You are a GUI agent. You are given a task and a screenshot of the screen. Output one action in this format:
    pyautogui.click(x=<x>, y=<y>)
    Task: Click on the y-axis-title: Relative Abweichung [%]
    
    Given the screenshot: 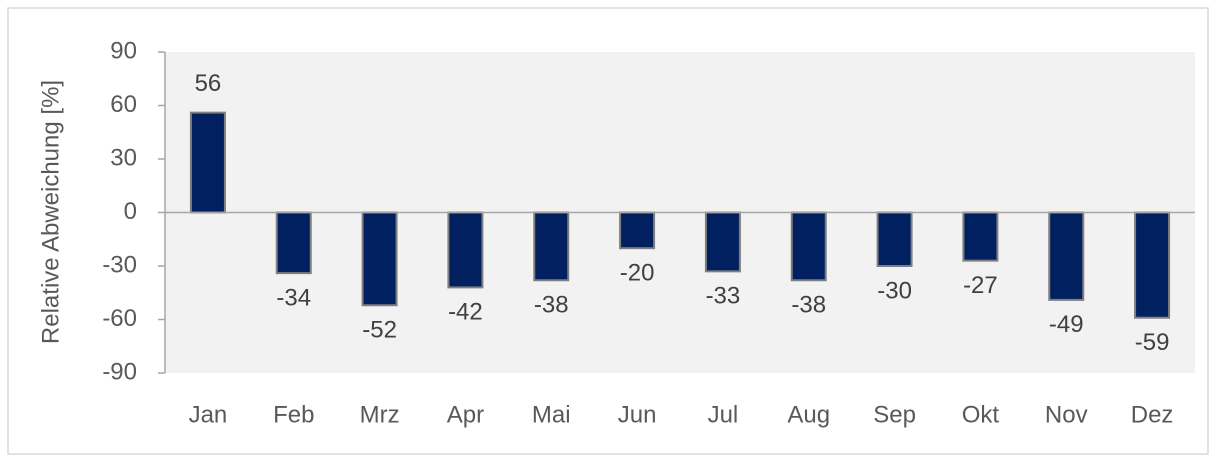 What is the action you would take?
    pyautogui.click(x=50, y=212)
    